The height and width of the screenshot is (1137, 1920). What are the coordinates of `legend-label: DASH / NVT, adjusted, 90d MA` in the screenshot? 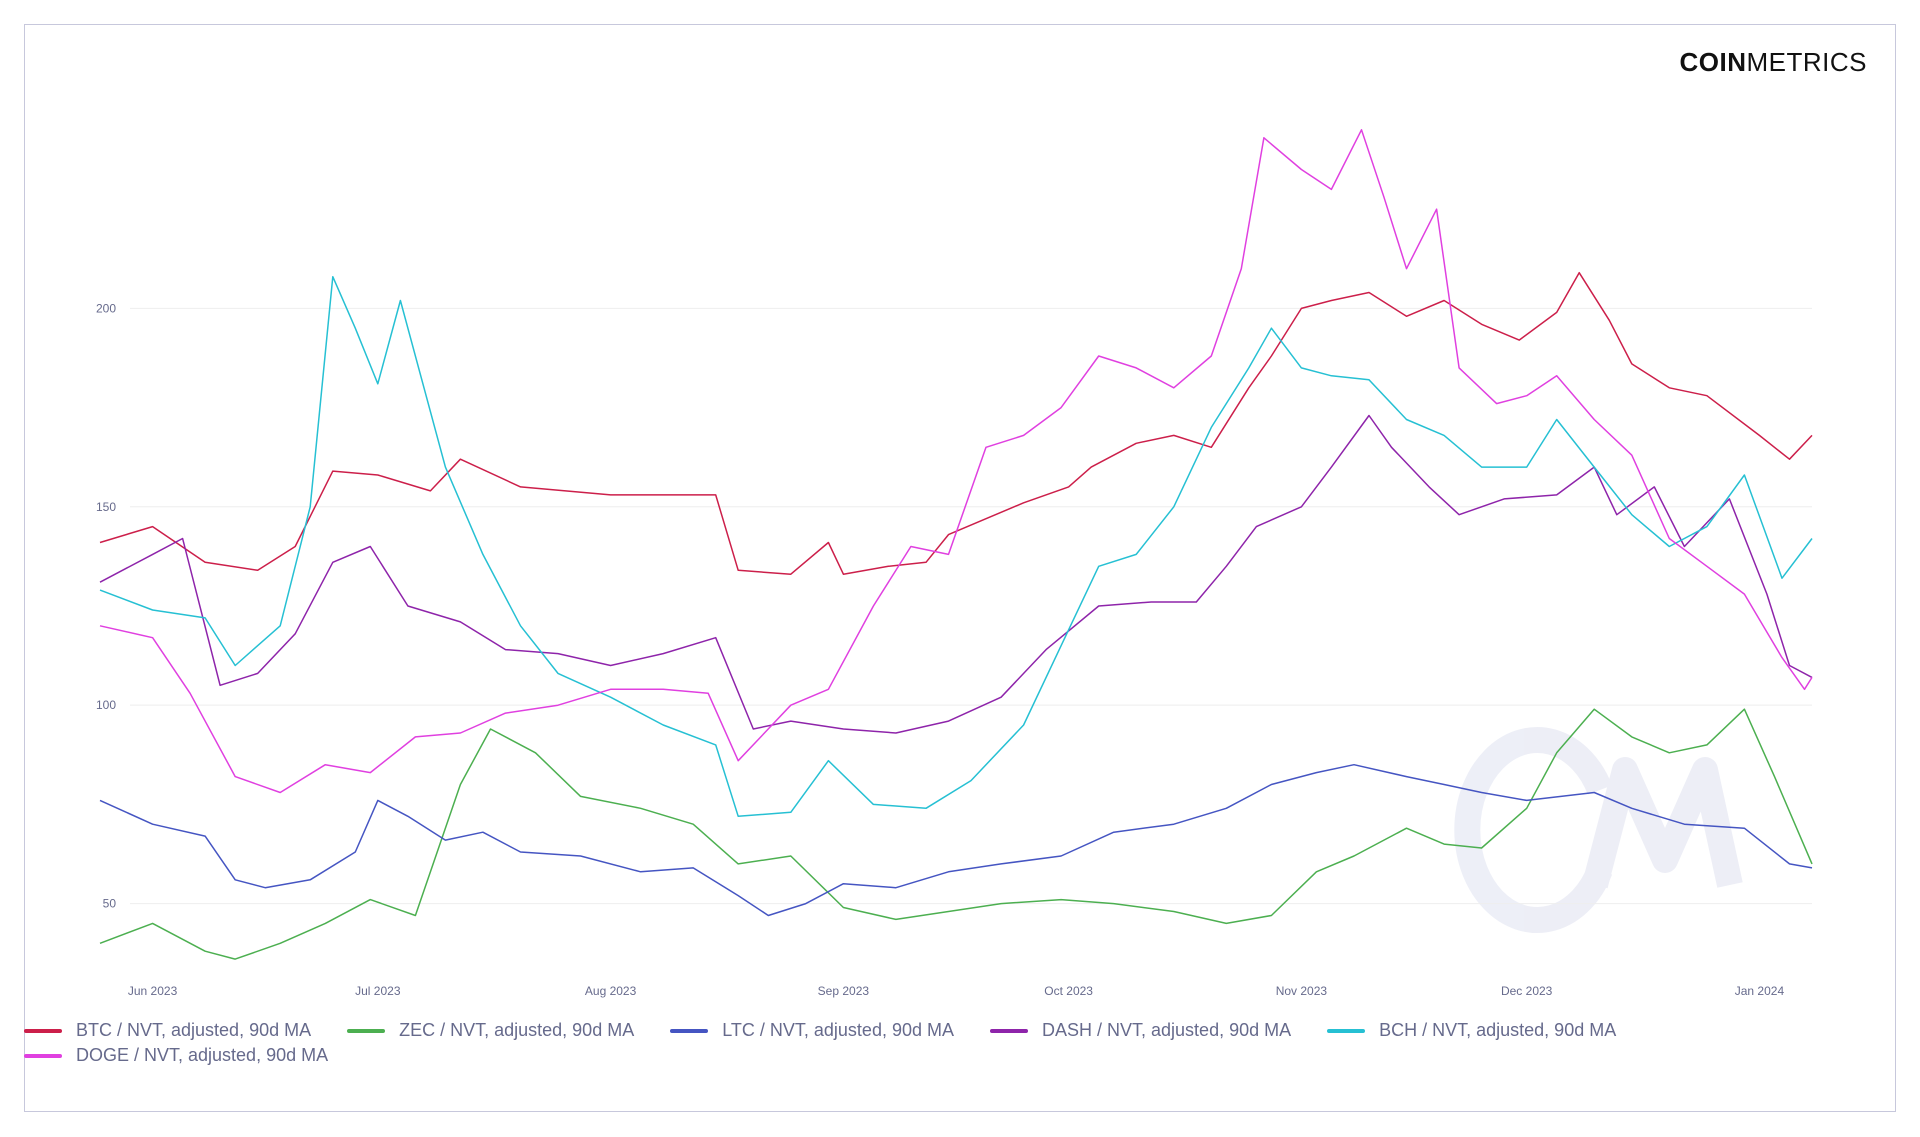 It's located at (1167, 1030).